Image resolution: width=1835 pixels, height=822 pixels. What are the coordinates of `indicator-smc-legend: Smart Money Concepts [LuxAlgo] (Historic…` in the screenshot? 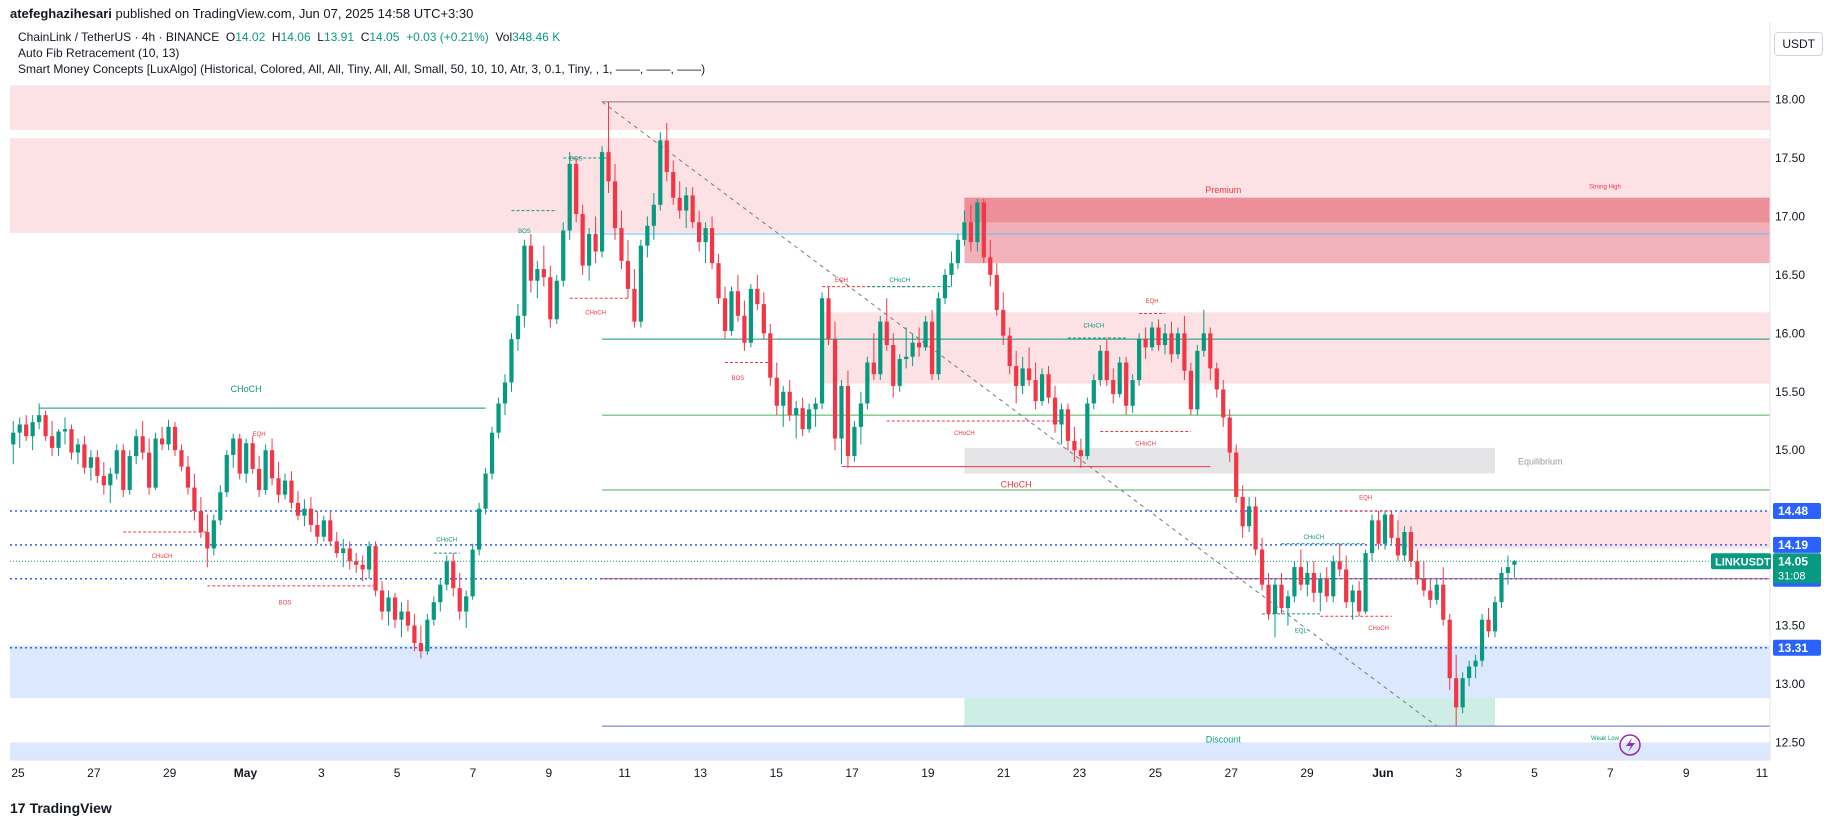 It's located at (362, 69).